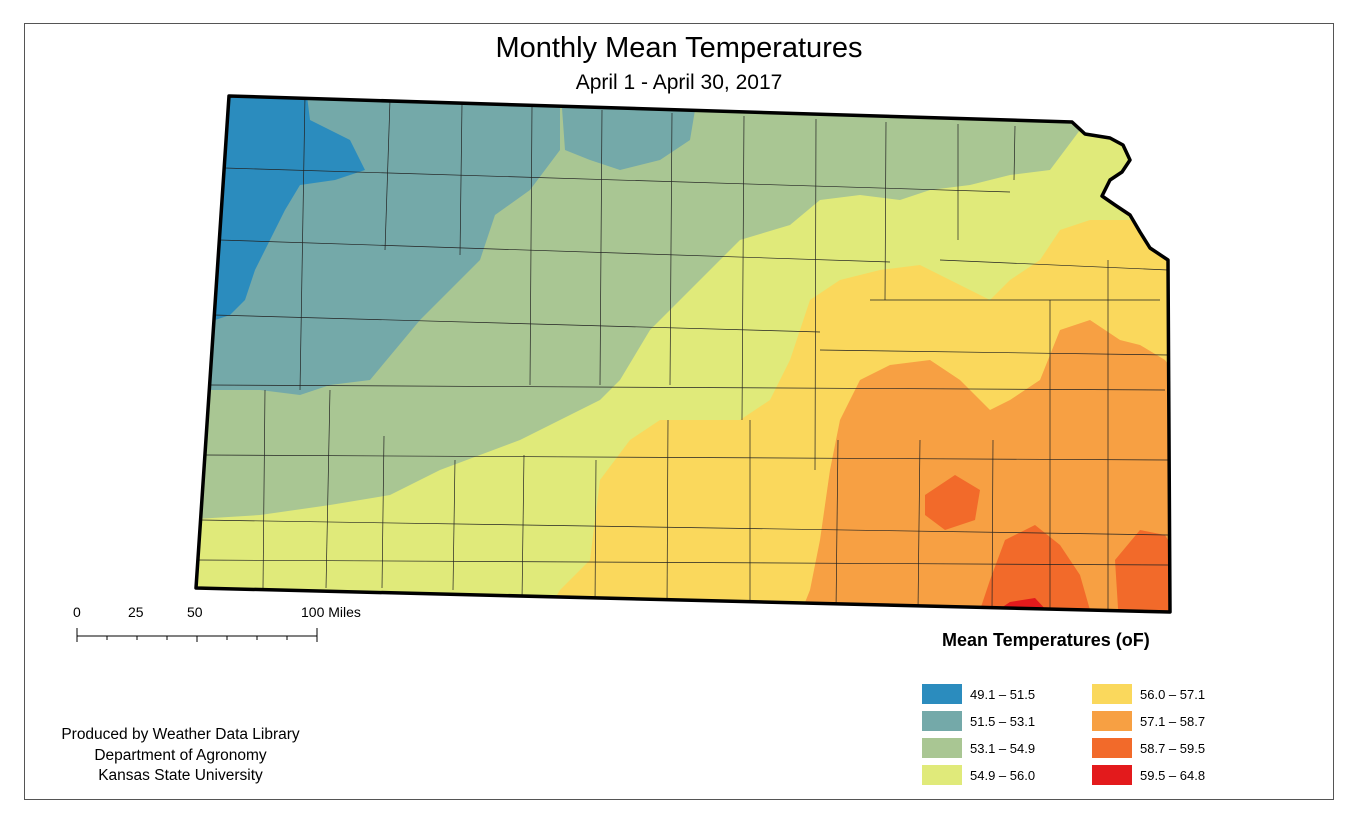  Describe the element at coordinates (1173, 775) in the screenshot. I see `legend-label: 59.5 – 64.8` at that location.